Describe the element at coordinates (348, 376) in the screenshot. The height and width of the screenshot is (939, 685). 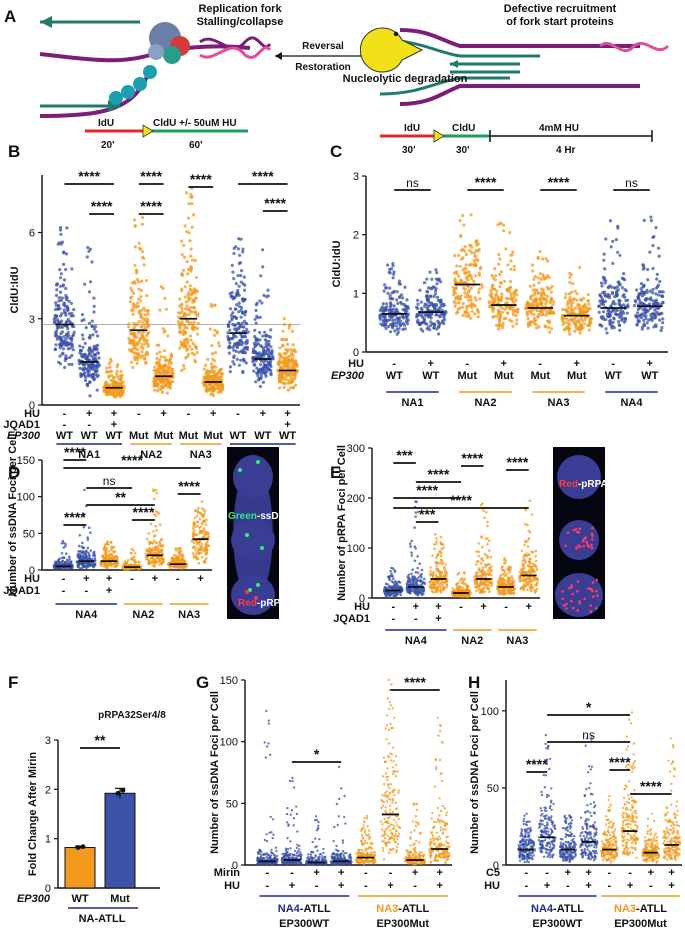
I see `row-label-ep300: EP300` at that location.